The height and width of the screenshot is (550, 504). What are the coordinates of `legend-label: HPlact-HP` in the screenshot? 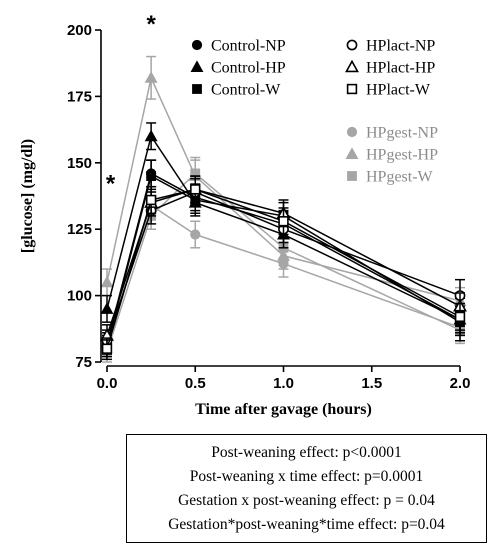 It's located at (400, 68).